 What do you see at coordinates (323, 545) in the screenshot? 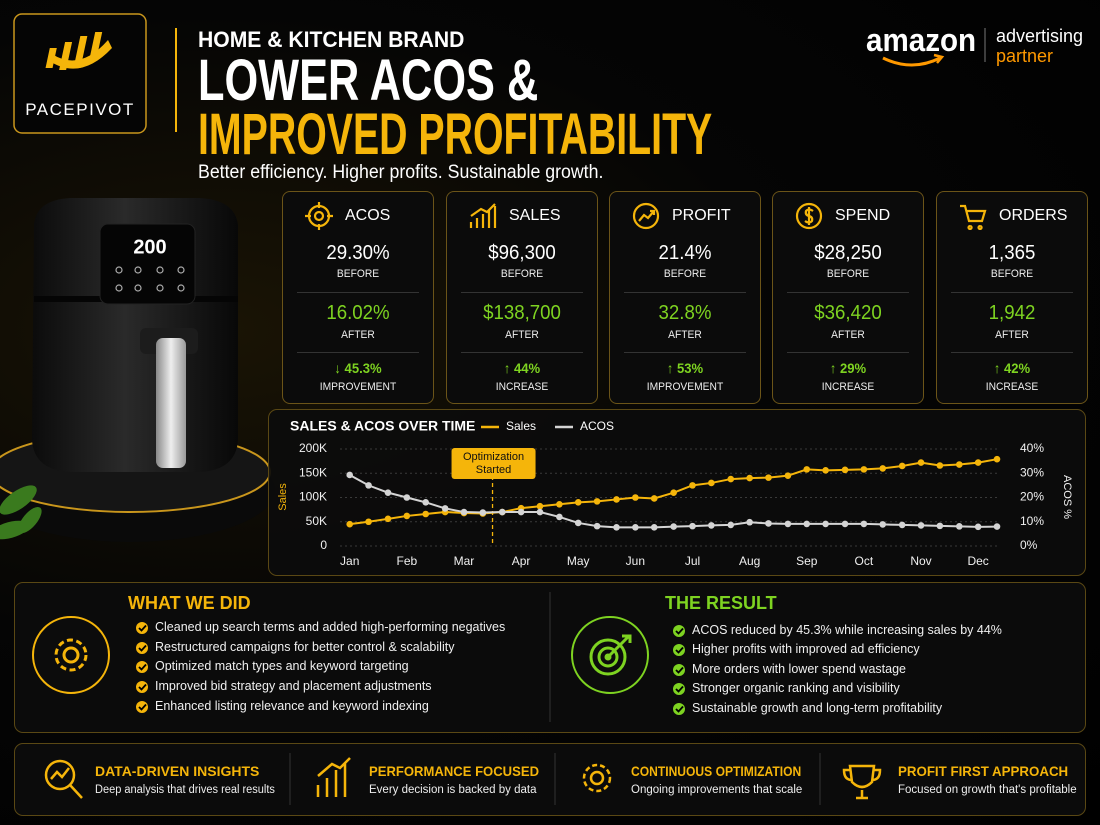
I see `y-tick-label: 0` at bounding box center [323, 545].